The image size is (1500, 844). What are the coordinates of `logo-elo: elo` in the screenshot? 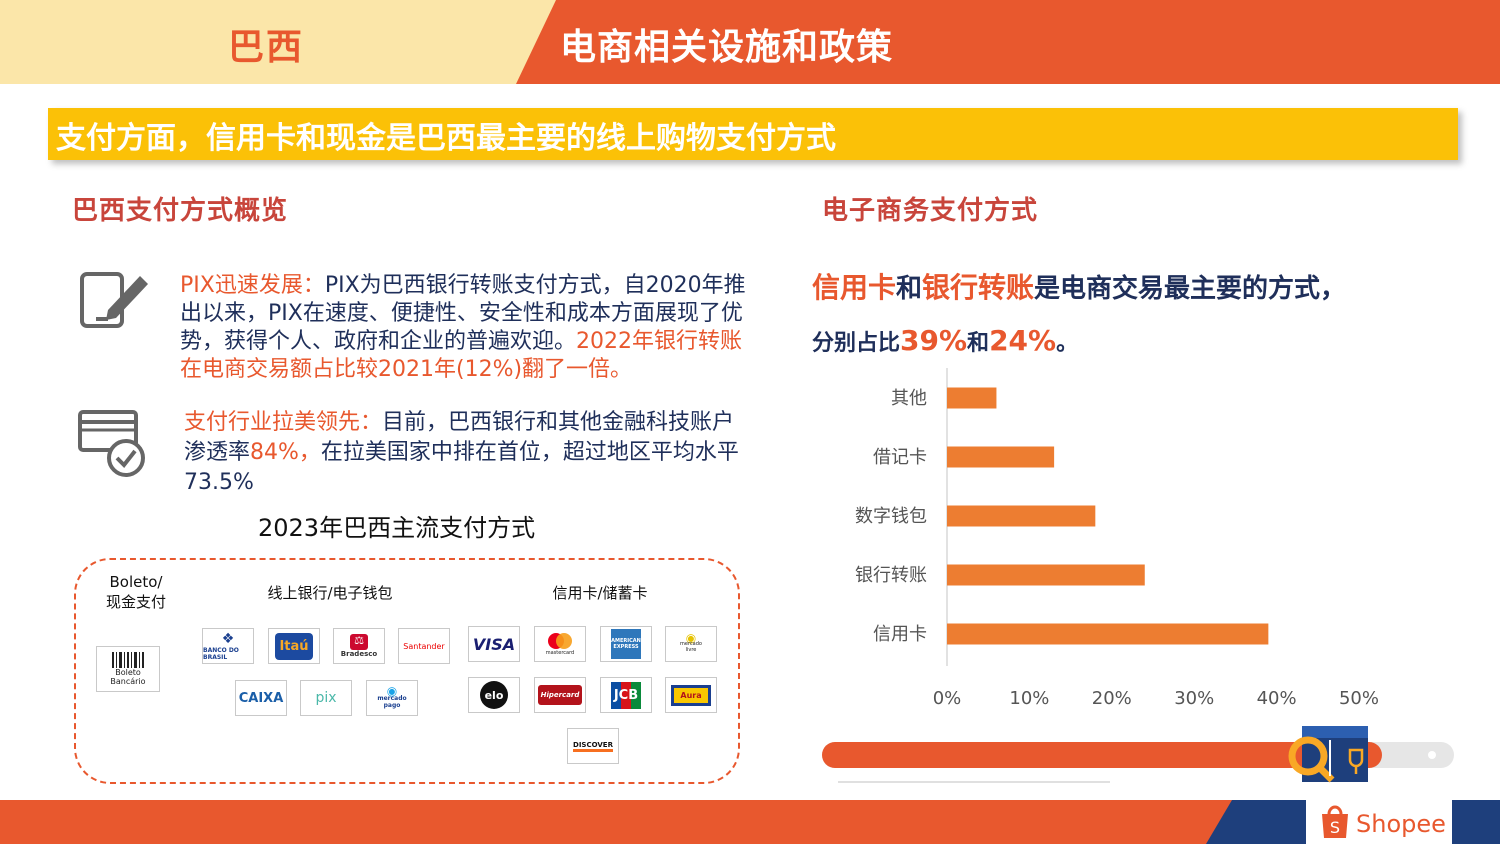 It's located at (494, 695).